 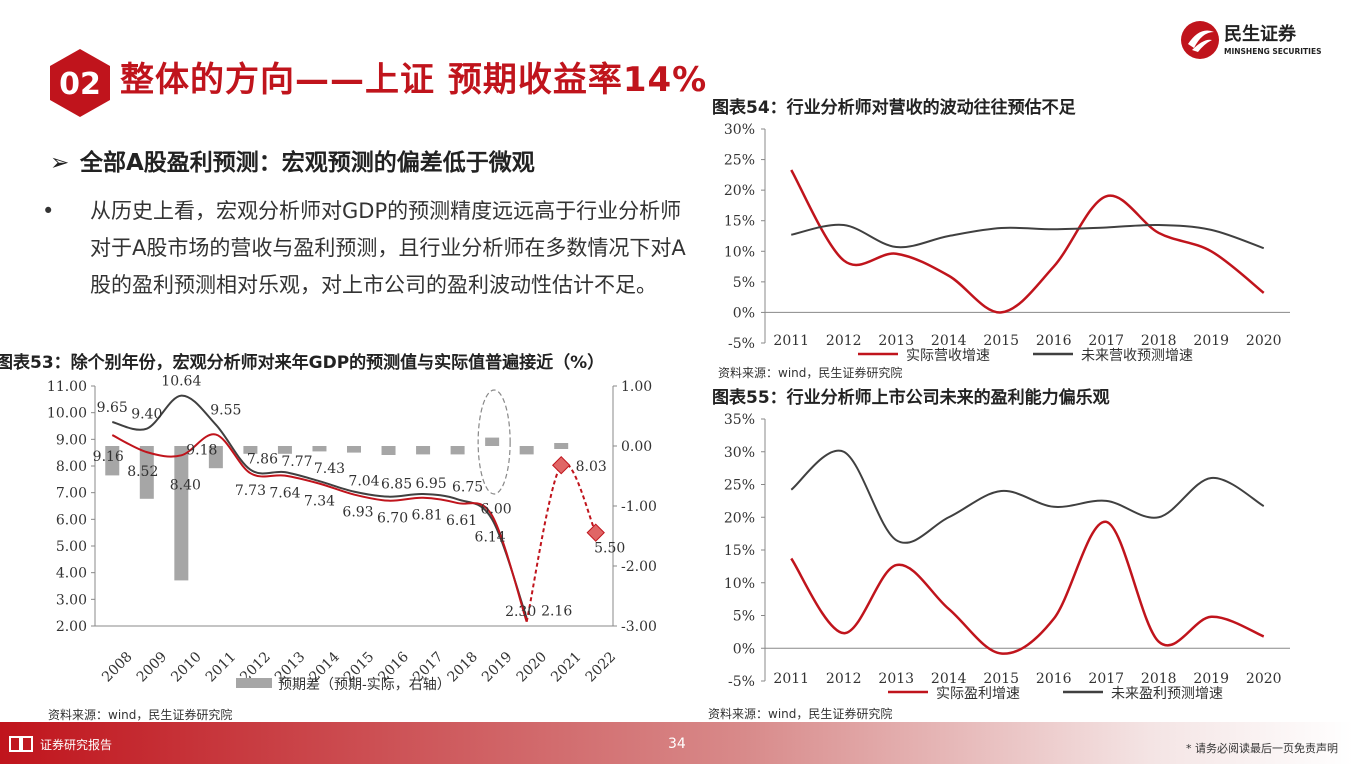 I want to click on open-book-icon, so click(x=21, y=744).